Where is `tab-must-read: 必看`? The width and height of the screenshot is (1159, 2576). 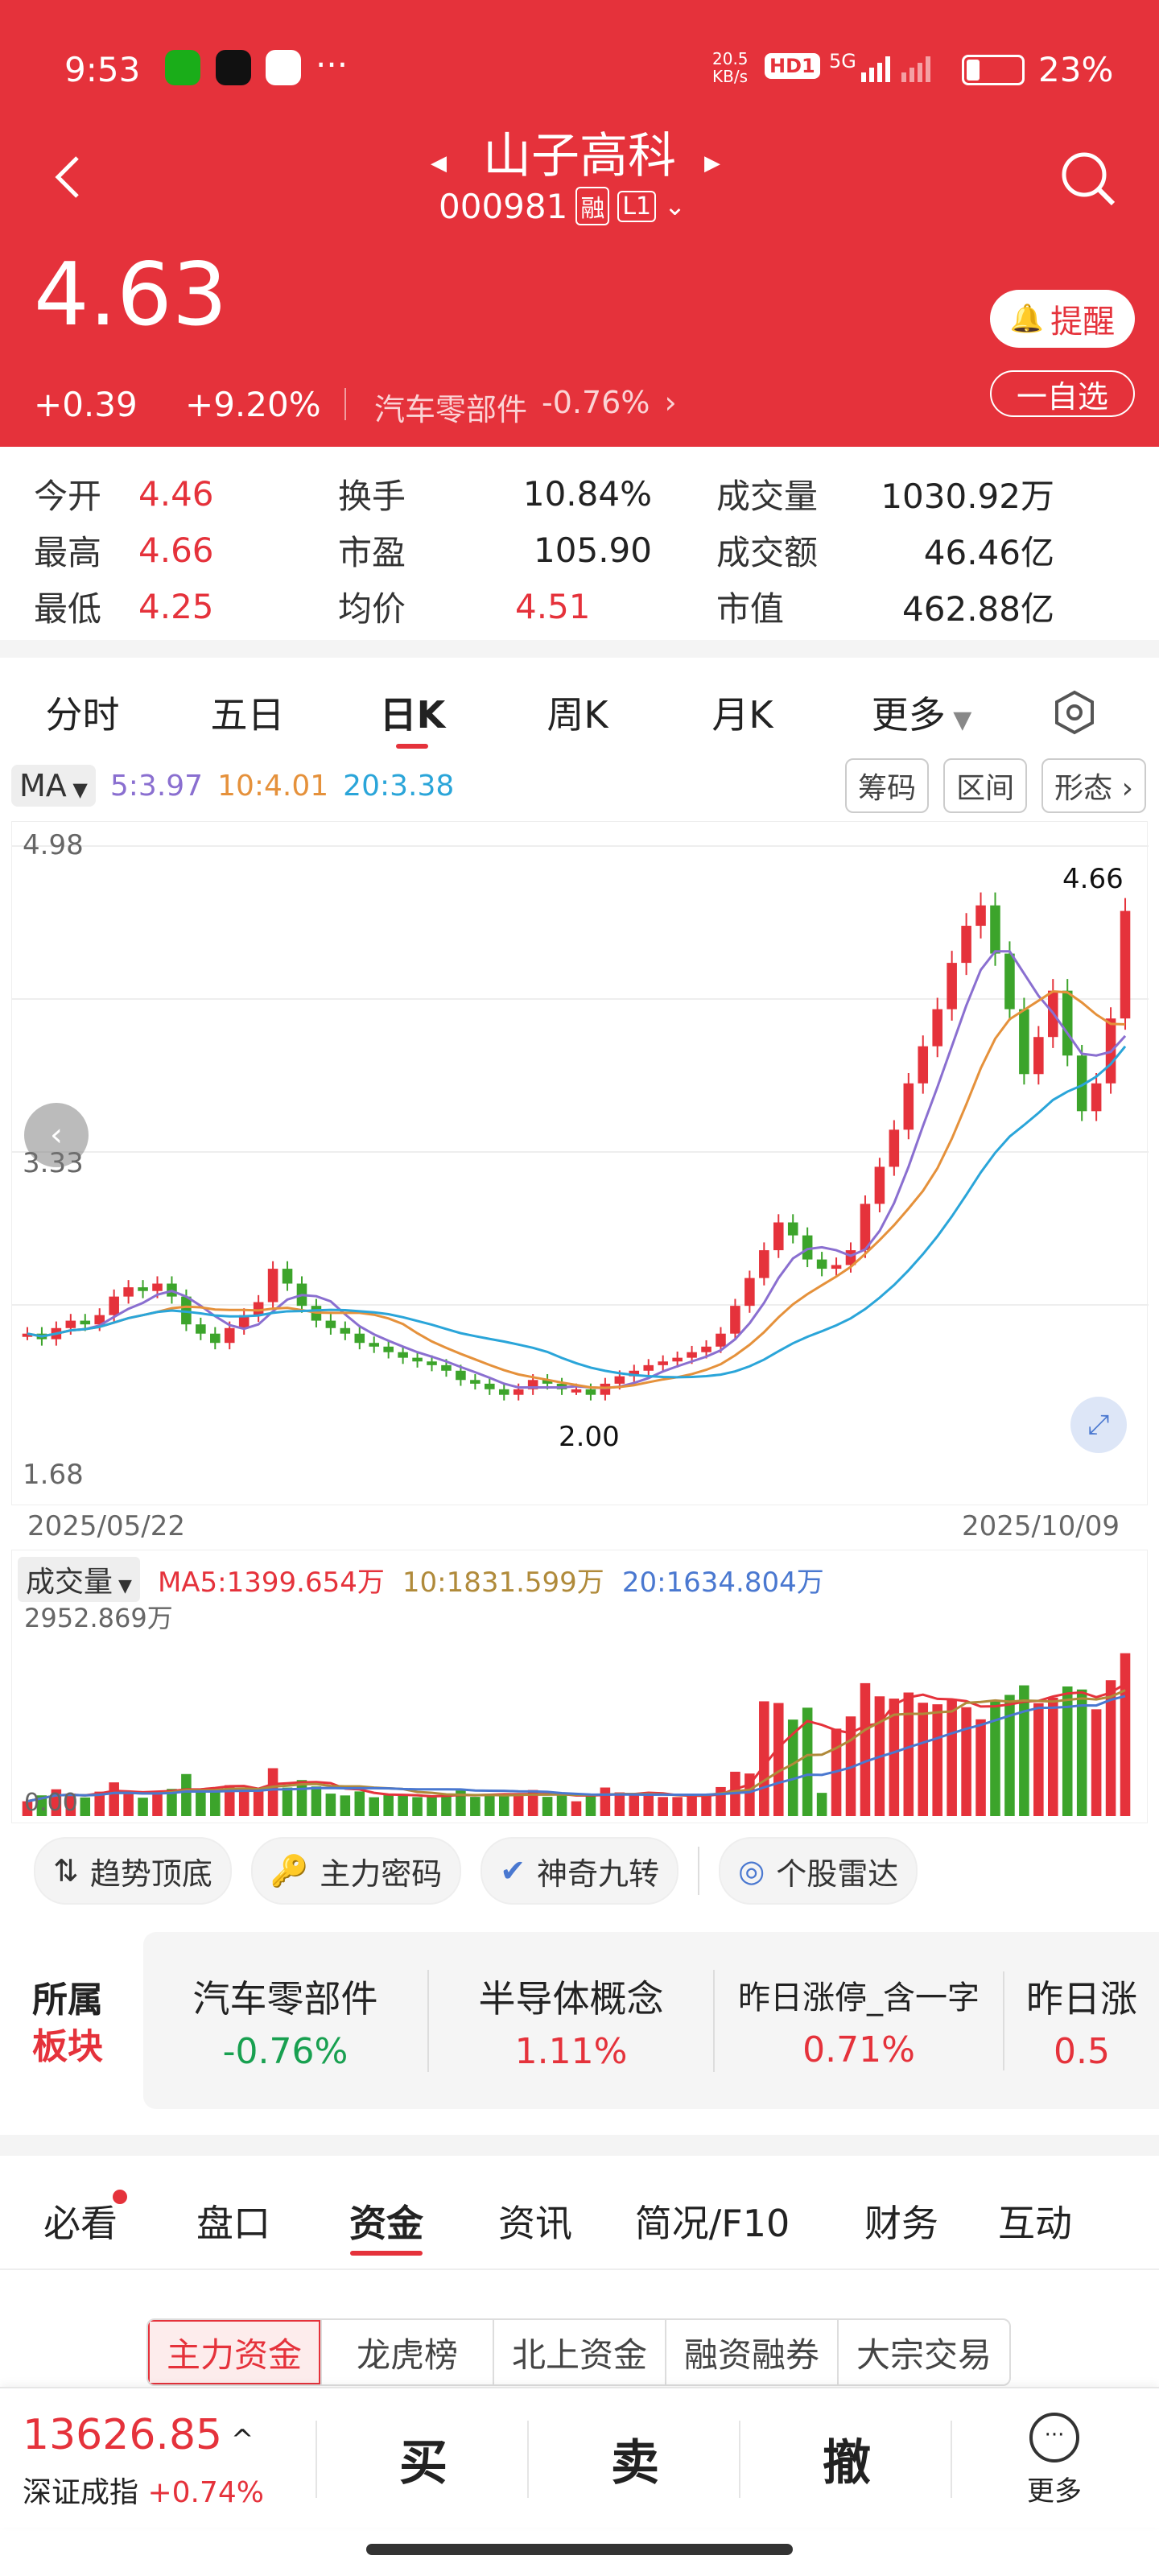 tab-must-read: 必看 is located at coordinates (80, 2219).